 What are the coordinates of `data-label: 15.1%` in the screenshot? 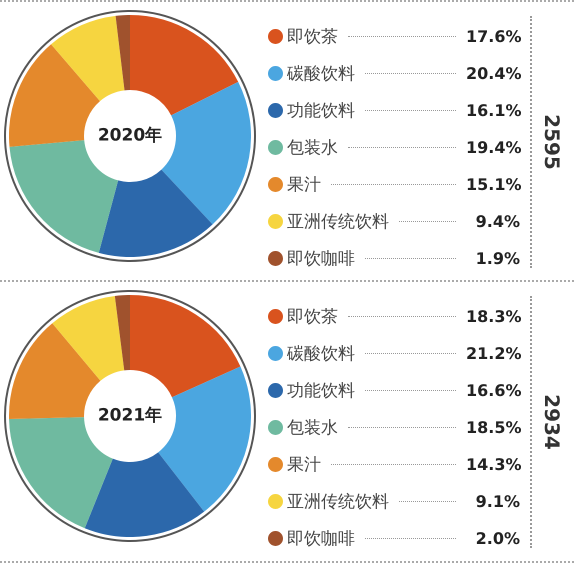 It's located at (494, 184).